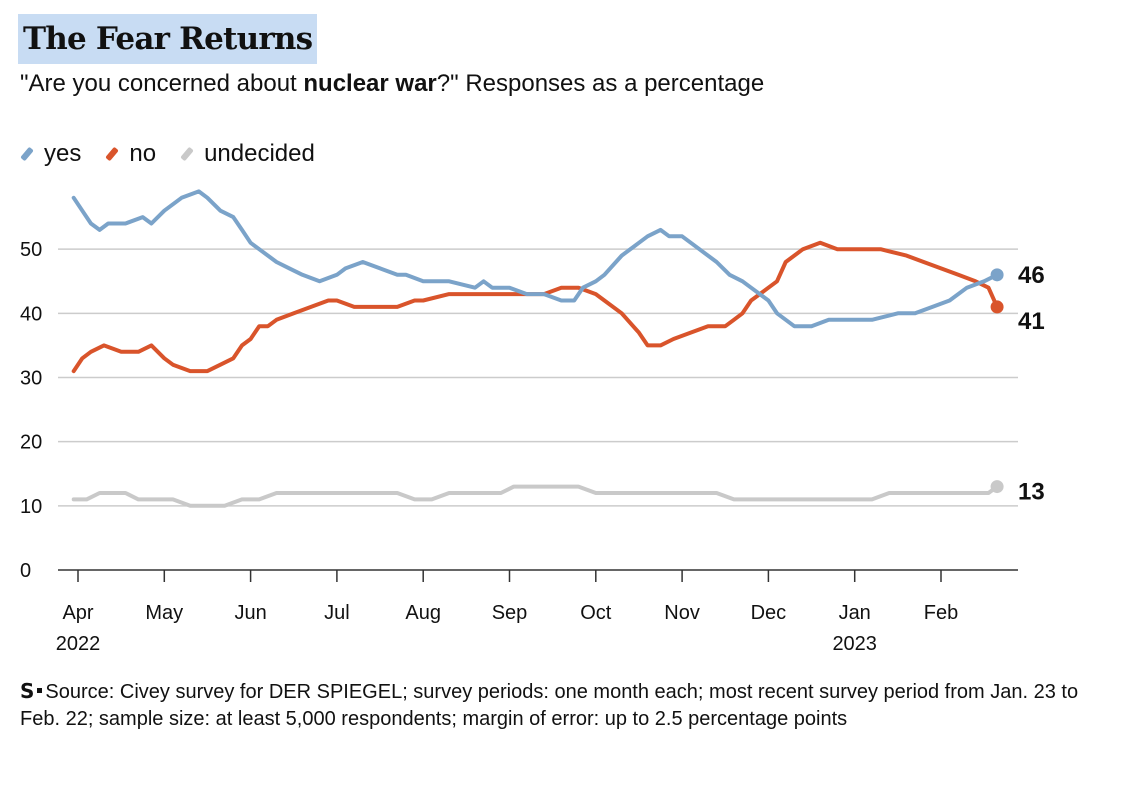 The image size is (1132, 798). I want to click on x-tick-label-Sep: Sep, so click(510, 613).